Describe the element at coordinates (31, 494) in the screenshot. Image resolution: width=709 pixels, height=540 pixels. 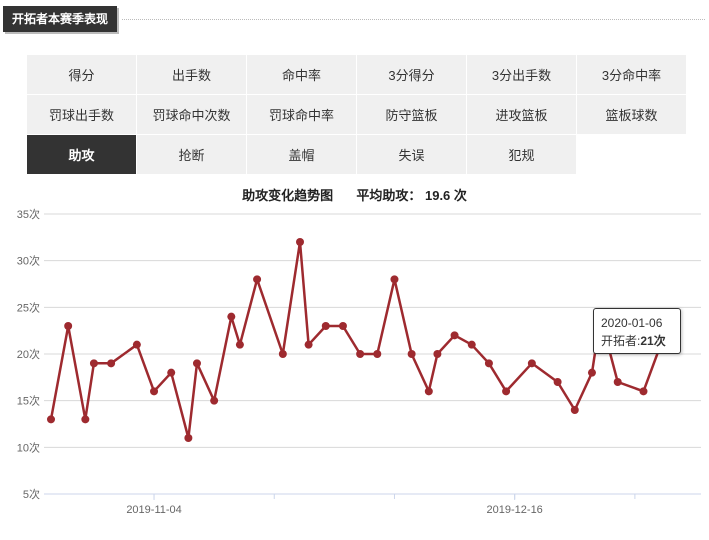
I see `y-tick-label: 5次` at that location.